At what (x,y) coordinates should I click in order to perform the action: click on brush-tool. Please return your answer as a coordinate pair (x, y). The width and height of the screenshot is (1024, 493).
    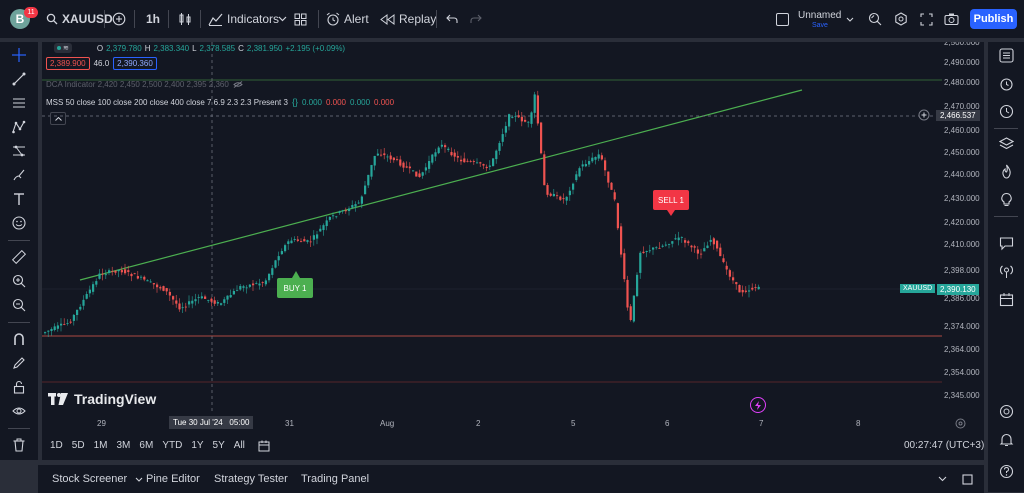
    Looking at the image, I should click on (19, 175).